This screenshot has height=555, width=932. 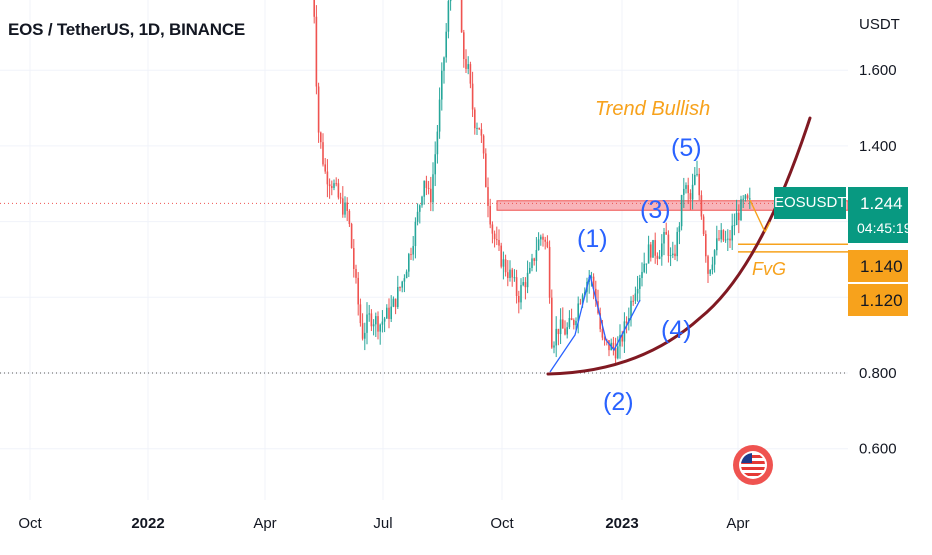 What do you see at coordinates (686, 148) in the screenshot?
I see `wave-label: (5)` at bounding box center [686, 148].